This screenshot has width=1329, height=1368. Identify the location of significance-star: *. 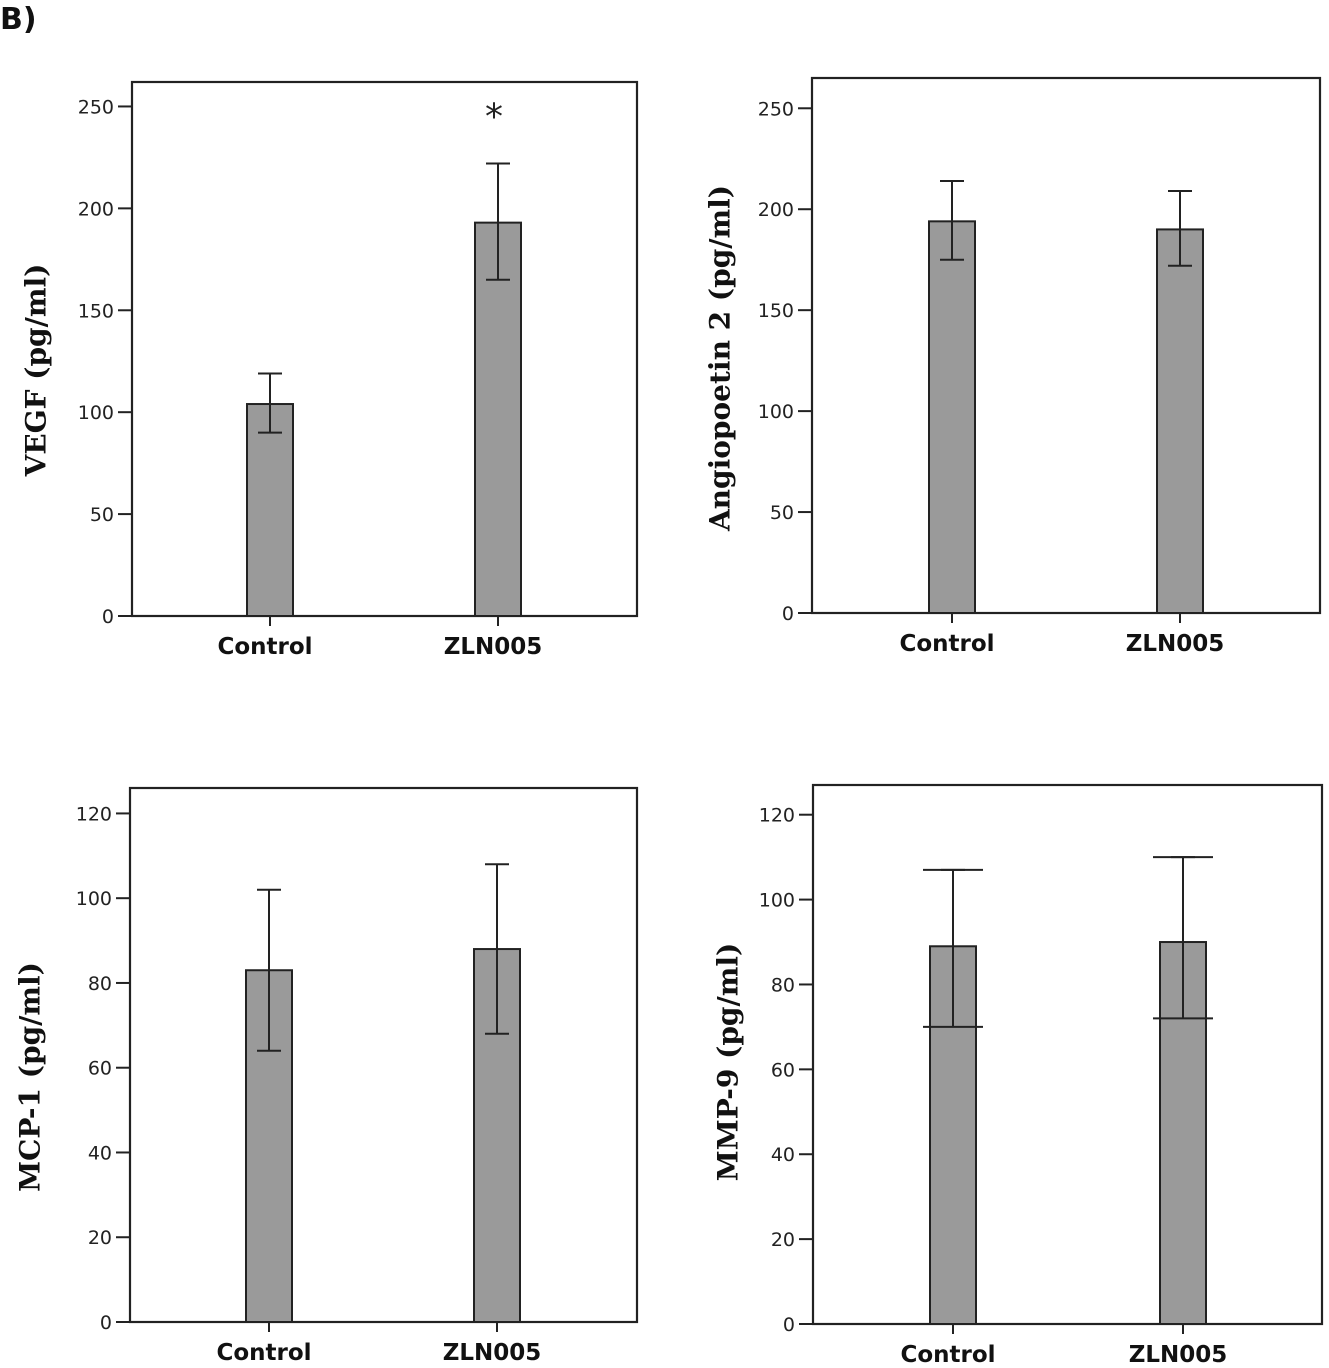
(494, 116).